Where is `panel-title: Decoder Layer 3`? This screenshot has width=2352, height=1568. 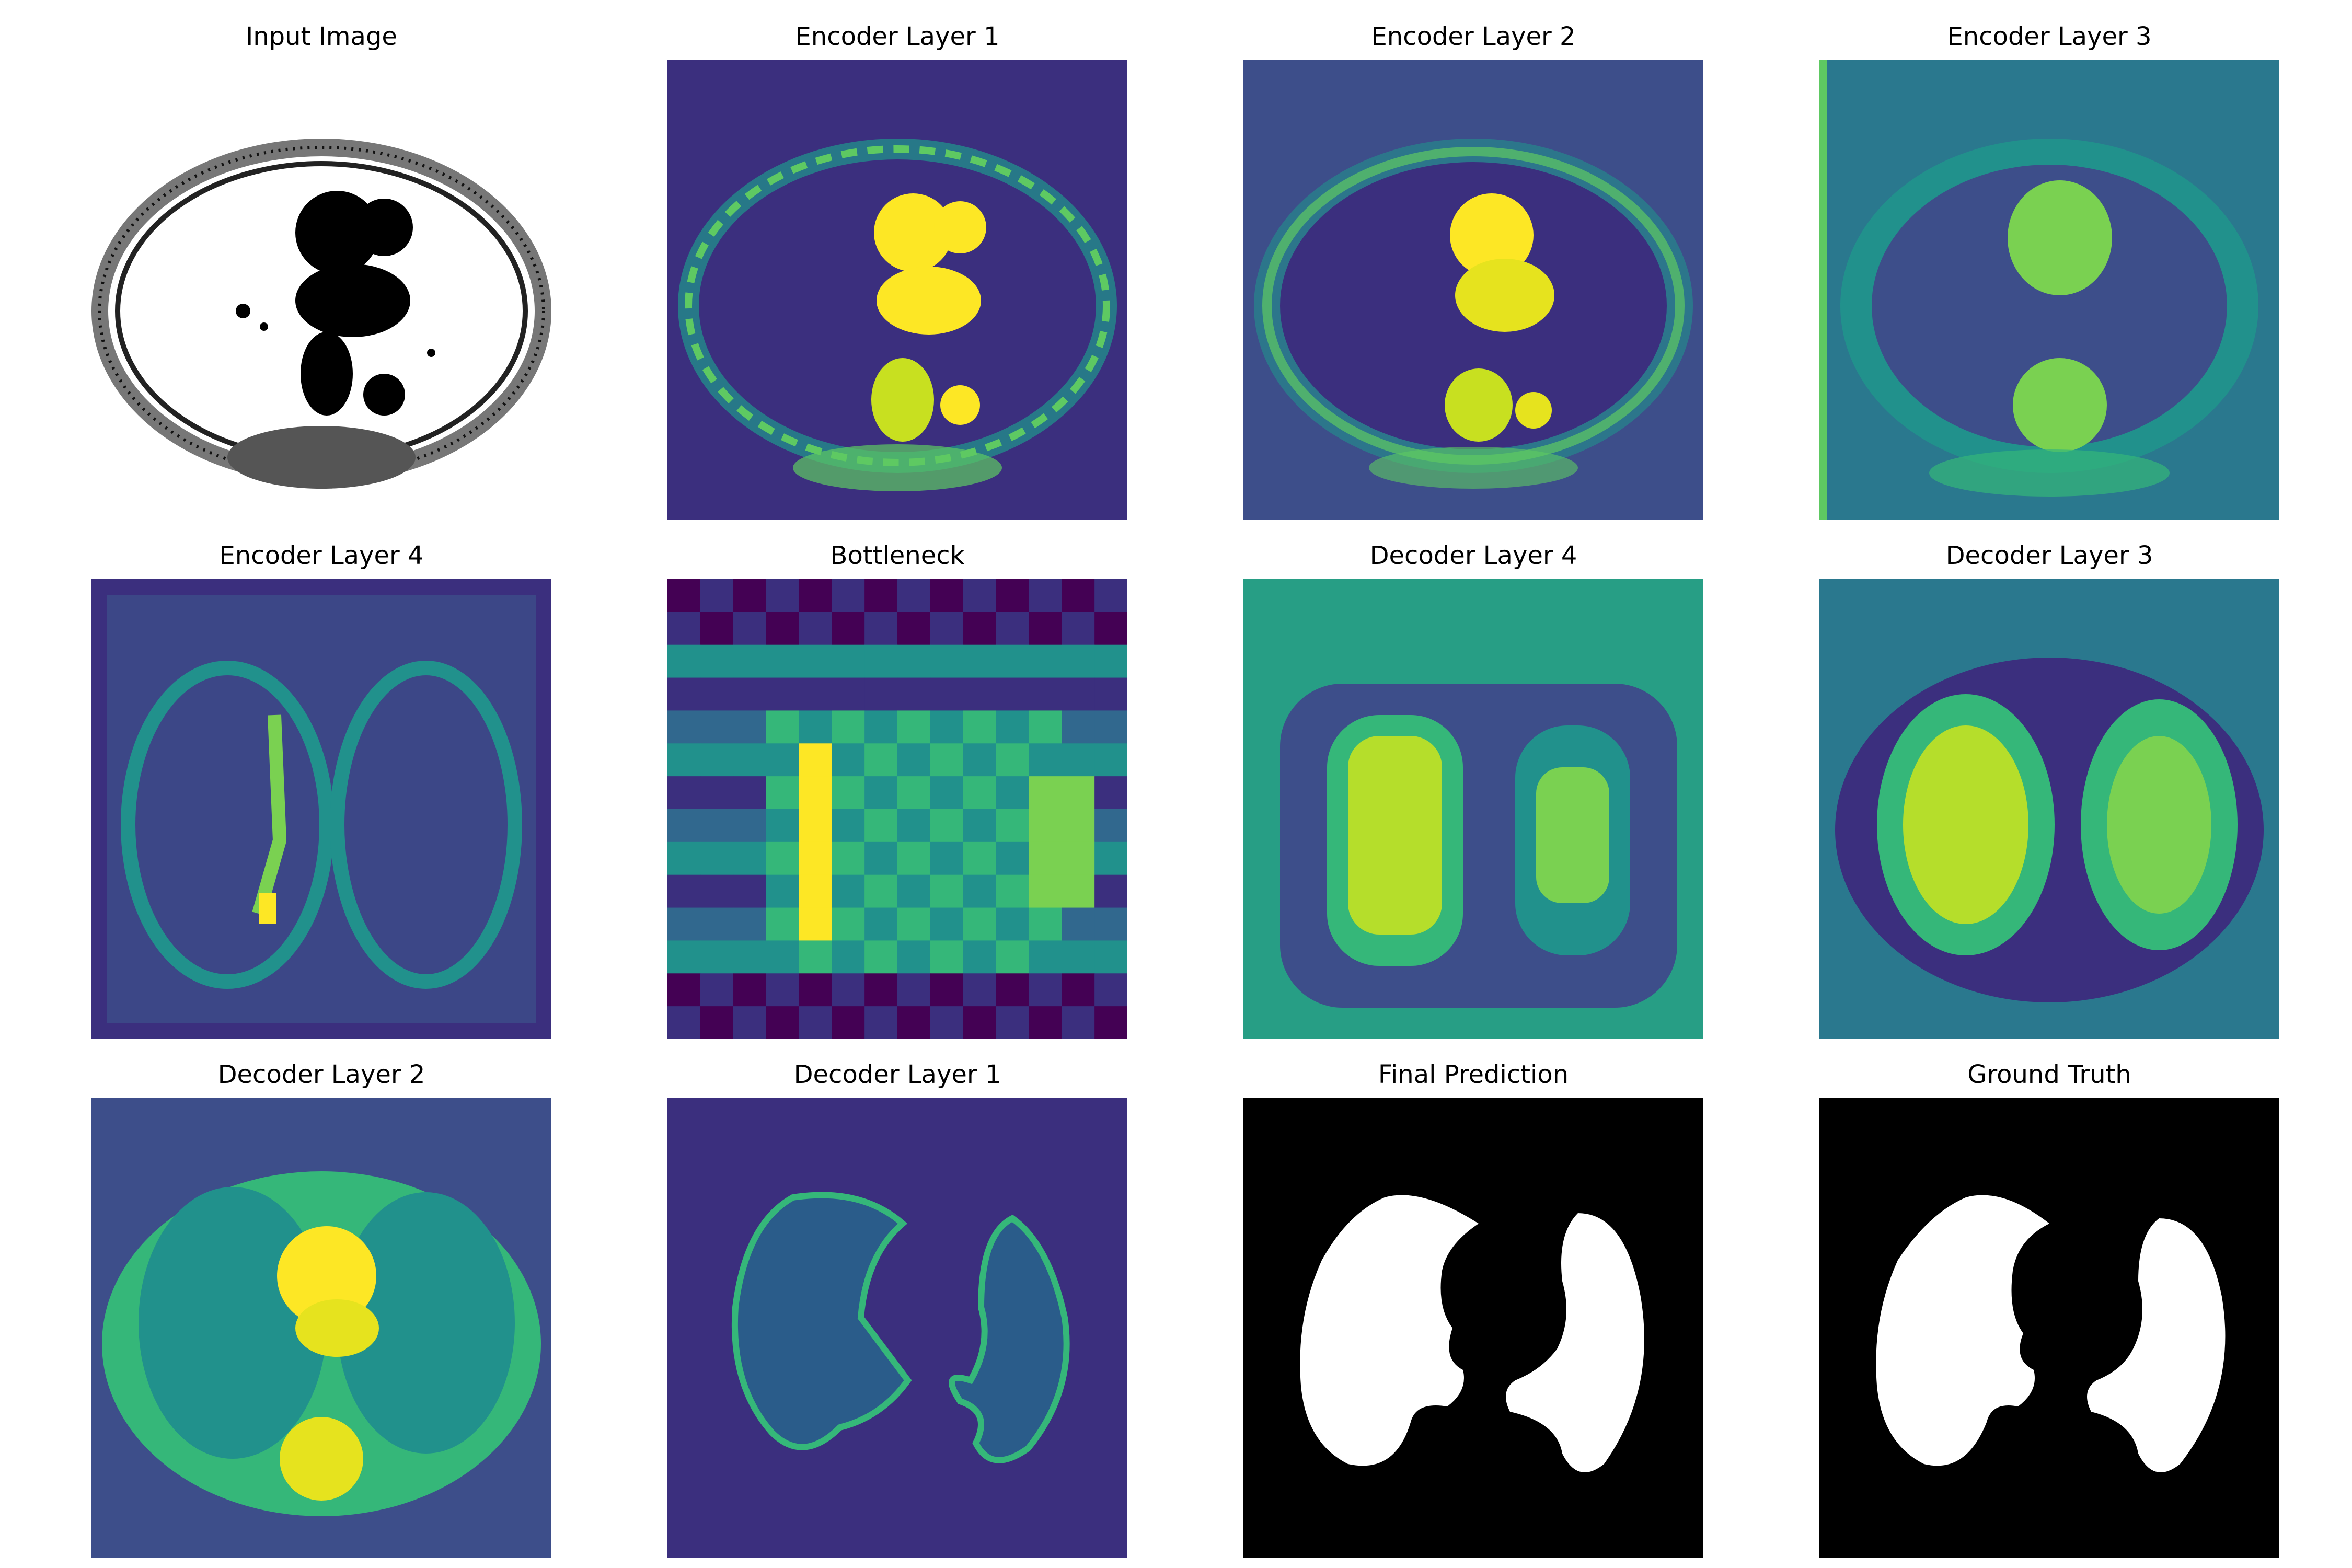
panel-title: Decoder Layer 3 is located at coordinates (2049, 555).